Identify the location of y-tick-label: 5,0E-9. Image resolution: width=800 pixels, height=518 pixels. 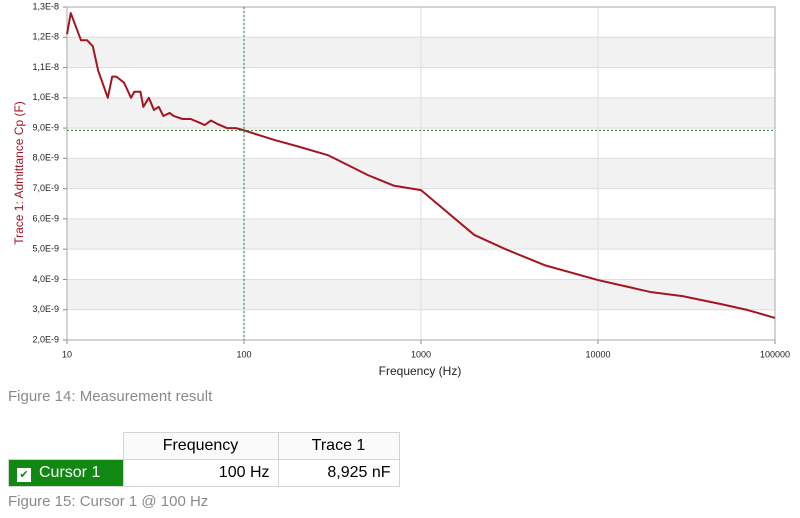
(45, 249).